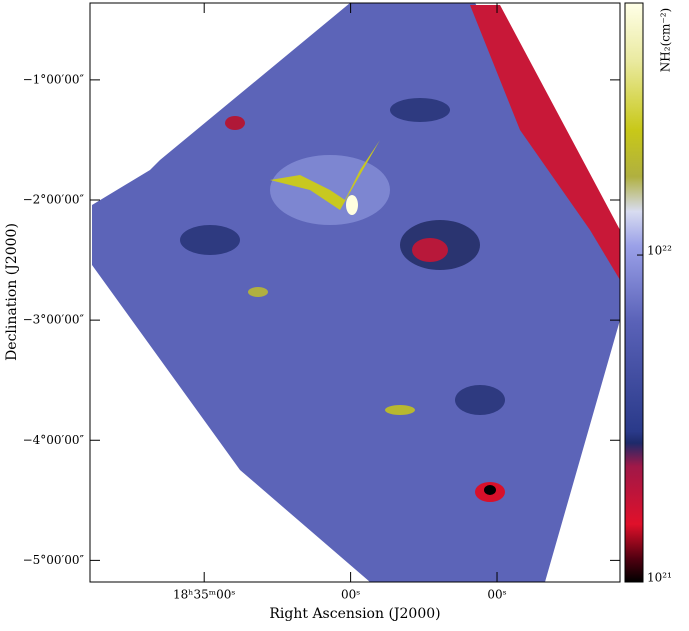 The height and width of the screenshot is (631, 689). I want to click on y-tick-label: −4°00′00″, so click(54, 440).